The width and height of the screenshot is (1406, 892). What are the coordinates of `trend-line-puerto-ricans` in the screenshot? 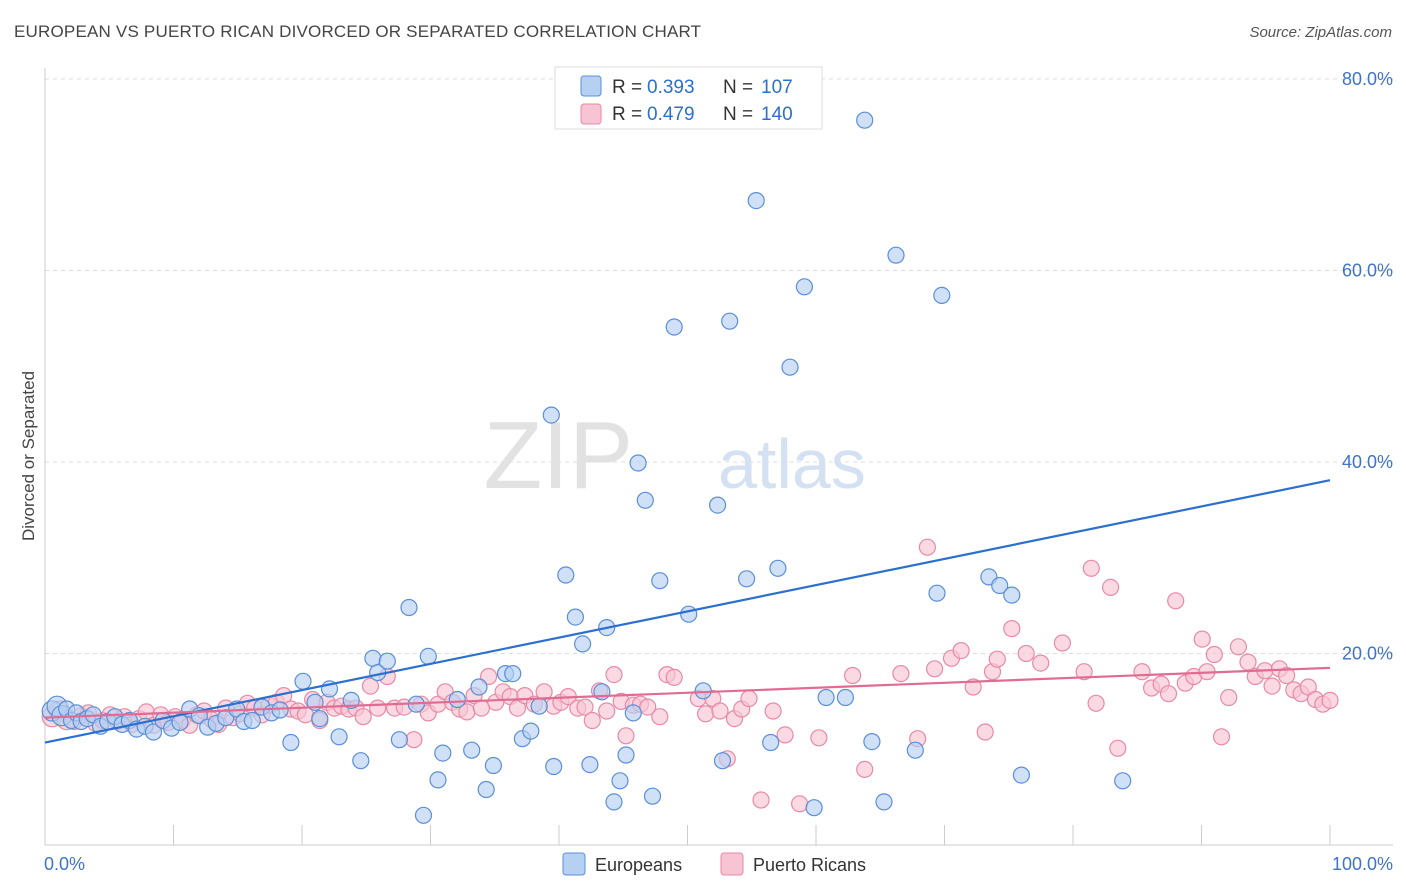 It's located at (687, 692).